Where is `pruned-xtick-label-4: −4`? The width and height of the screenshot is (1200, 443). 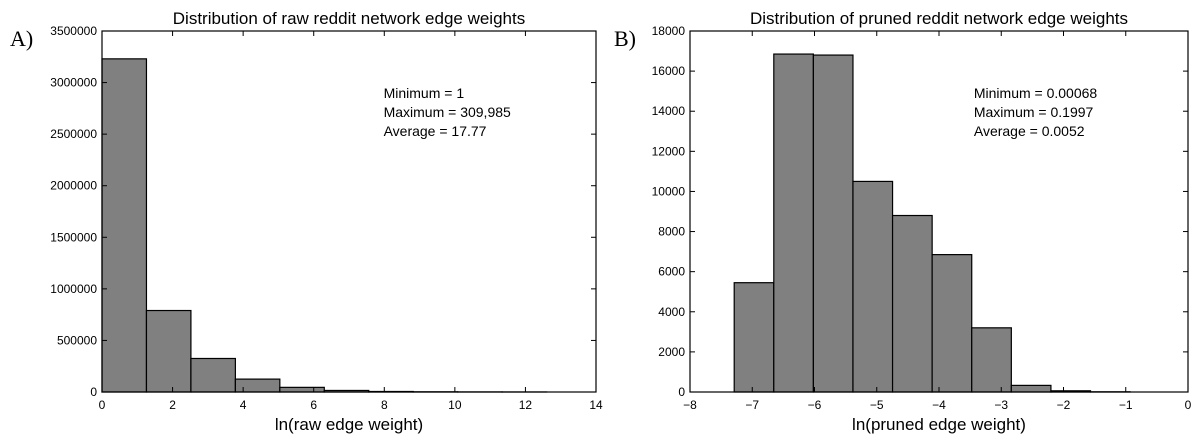
pruned-xtick-label-4: −4 is located at coordinates (939, 405).